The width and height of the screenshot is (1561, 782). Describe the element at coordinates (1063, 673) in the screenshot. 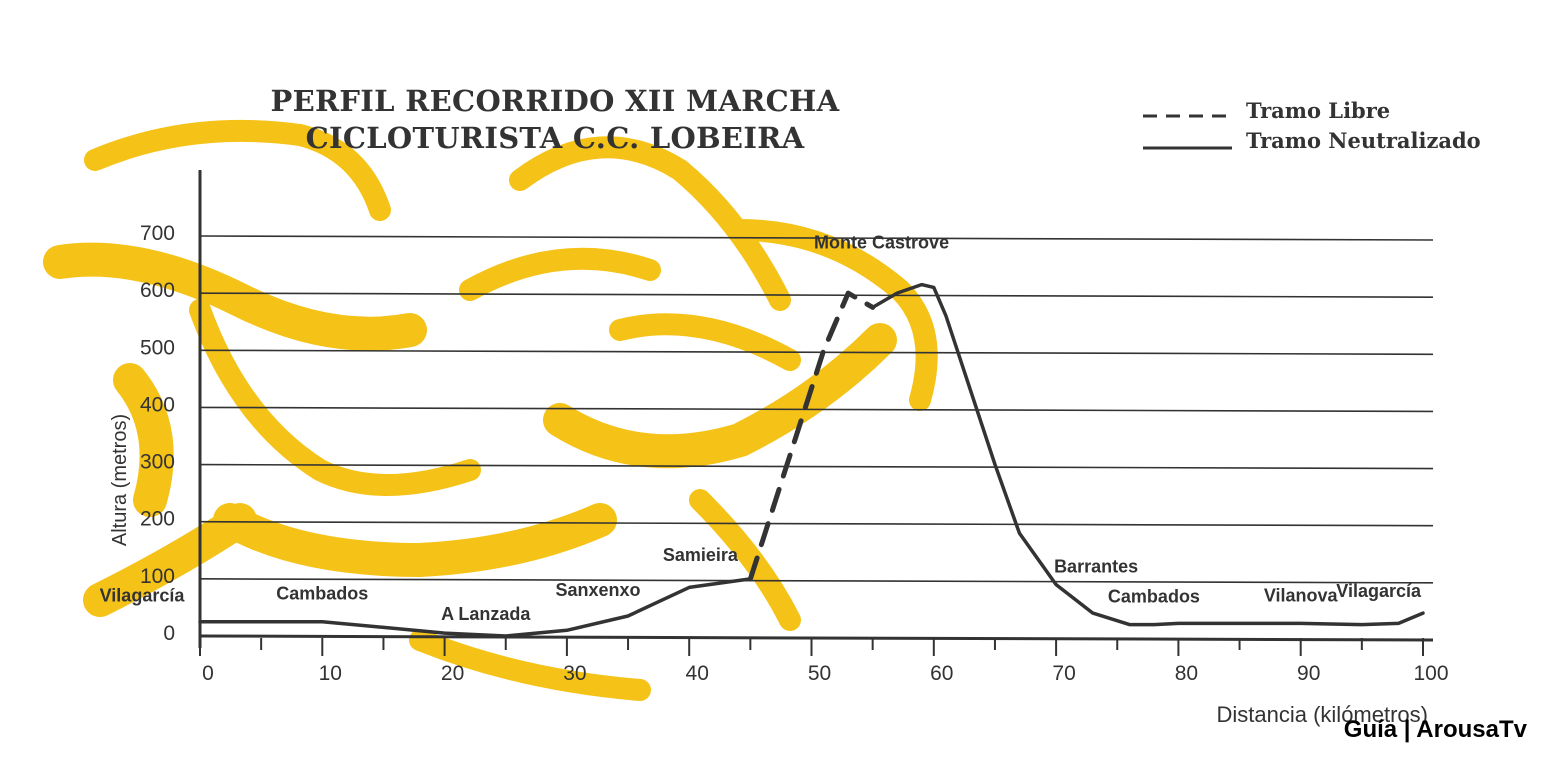

I see `x-tick-label: 70` at that location.